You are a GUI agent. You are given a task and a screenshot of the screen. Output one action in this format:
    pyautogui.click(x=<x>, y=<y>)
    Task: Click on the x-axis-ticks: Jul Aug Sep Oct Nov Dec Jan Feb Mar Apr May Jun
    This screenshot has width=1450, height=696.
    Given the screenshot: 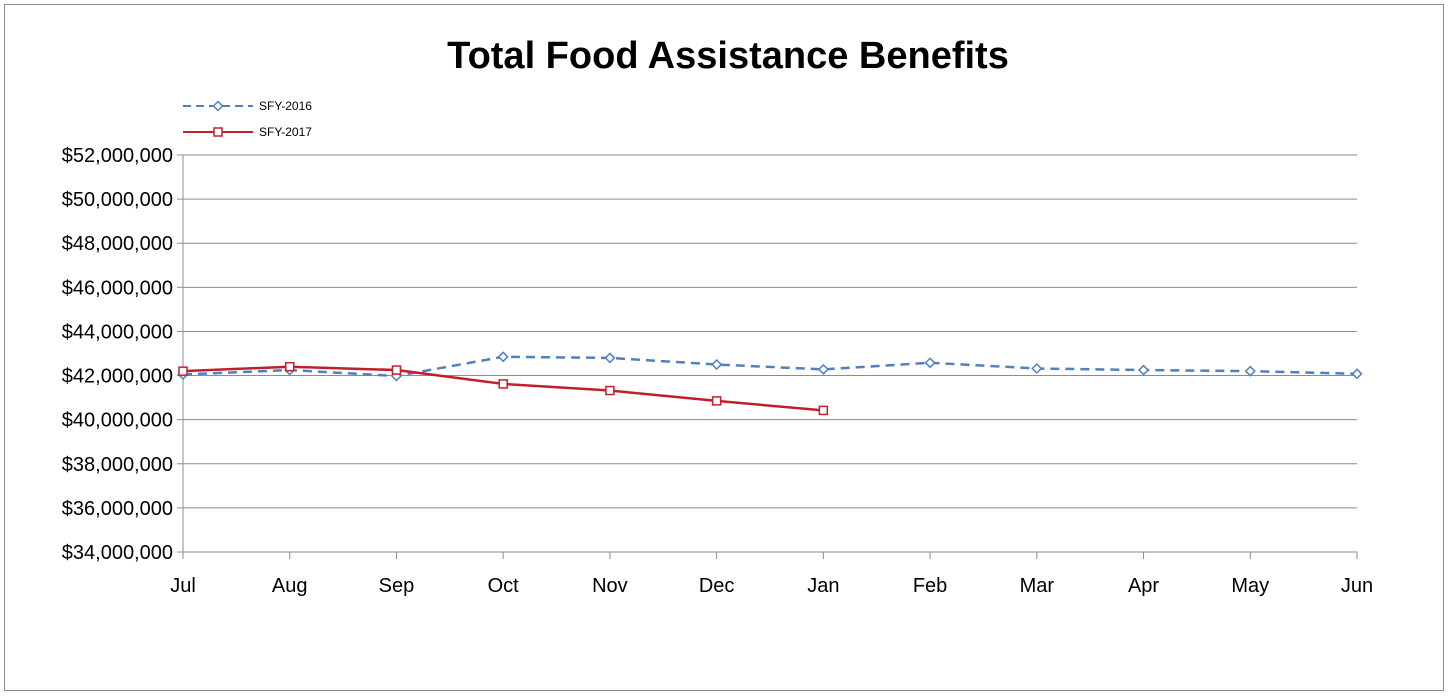 What is the action you would take?
    pyautogui.click(x=771, y=574)
    